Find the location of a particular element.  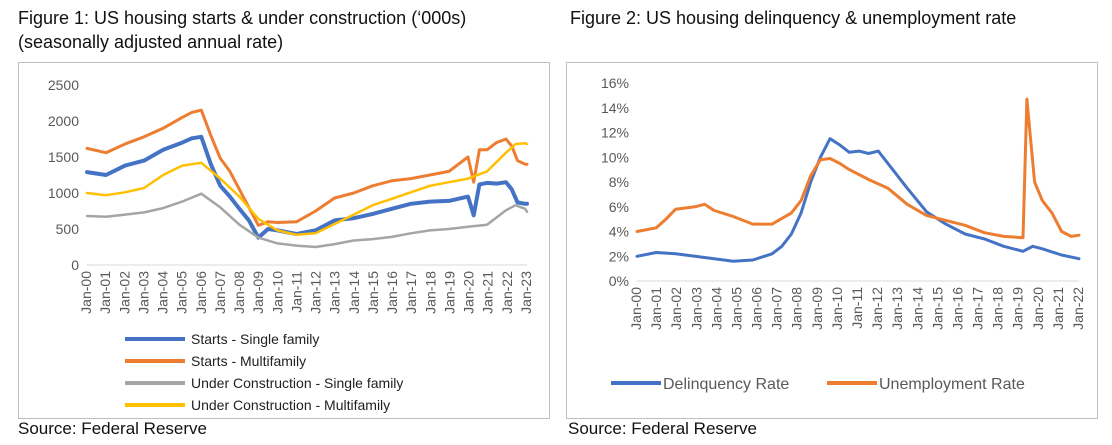

fig1-x-tick-label: Jan-11 is located at coordinates (296, 292).